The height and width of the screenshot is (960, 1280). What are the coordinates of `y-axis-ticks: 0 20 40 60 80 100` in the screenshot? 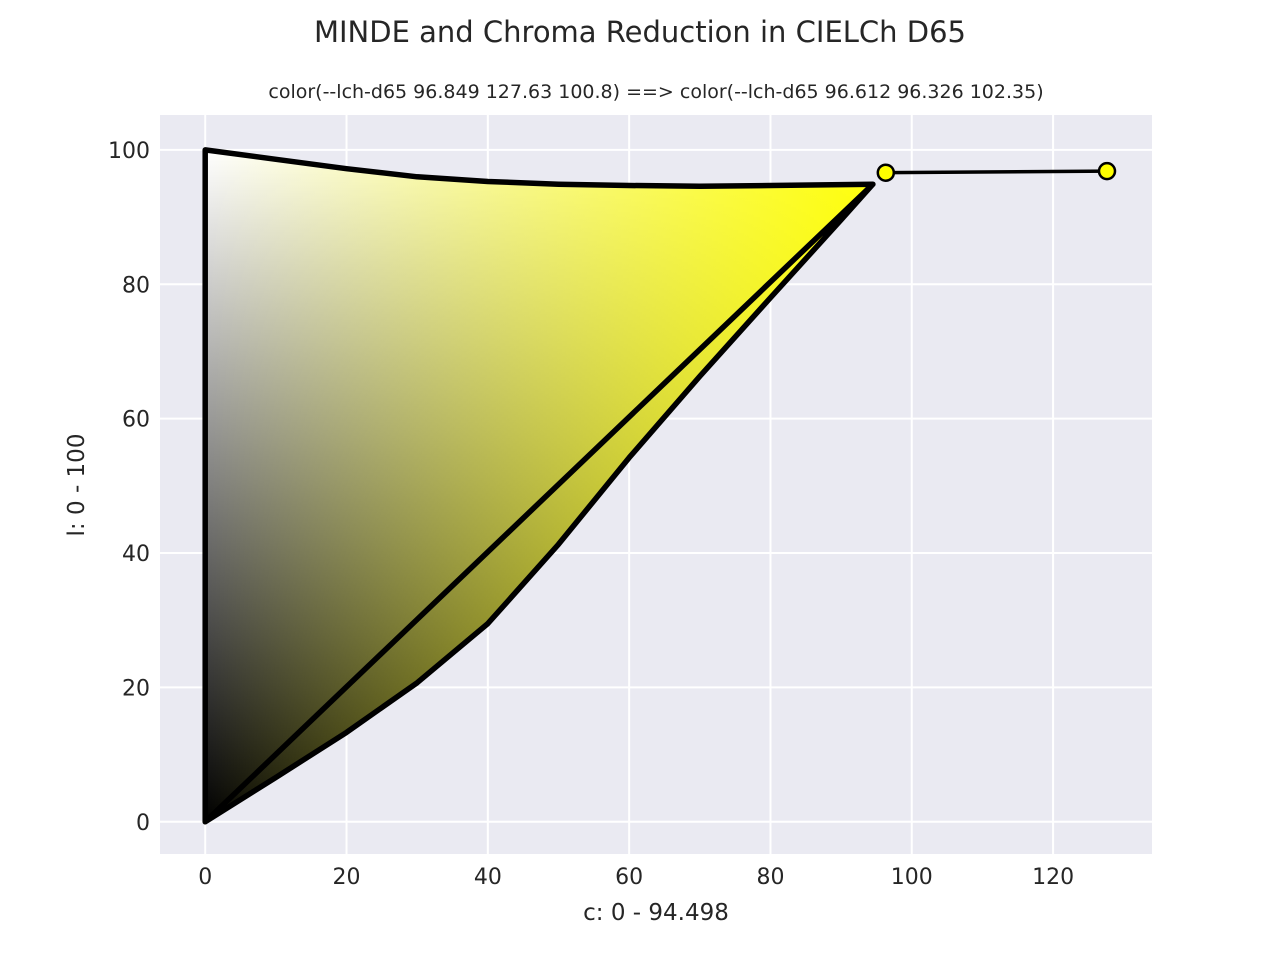 It's located at (129, 487).